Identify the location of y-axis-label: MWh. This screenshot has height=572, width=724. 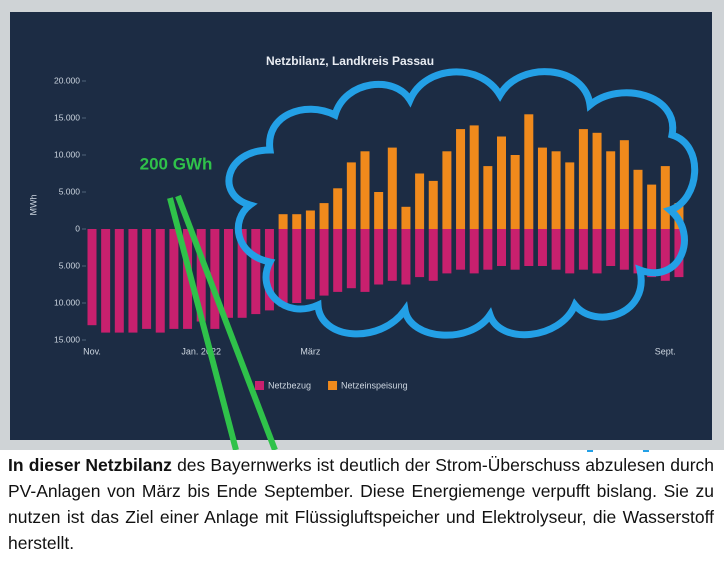
(33, 205).